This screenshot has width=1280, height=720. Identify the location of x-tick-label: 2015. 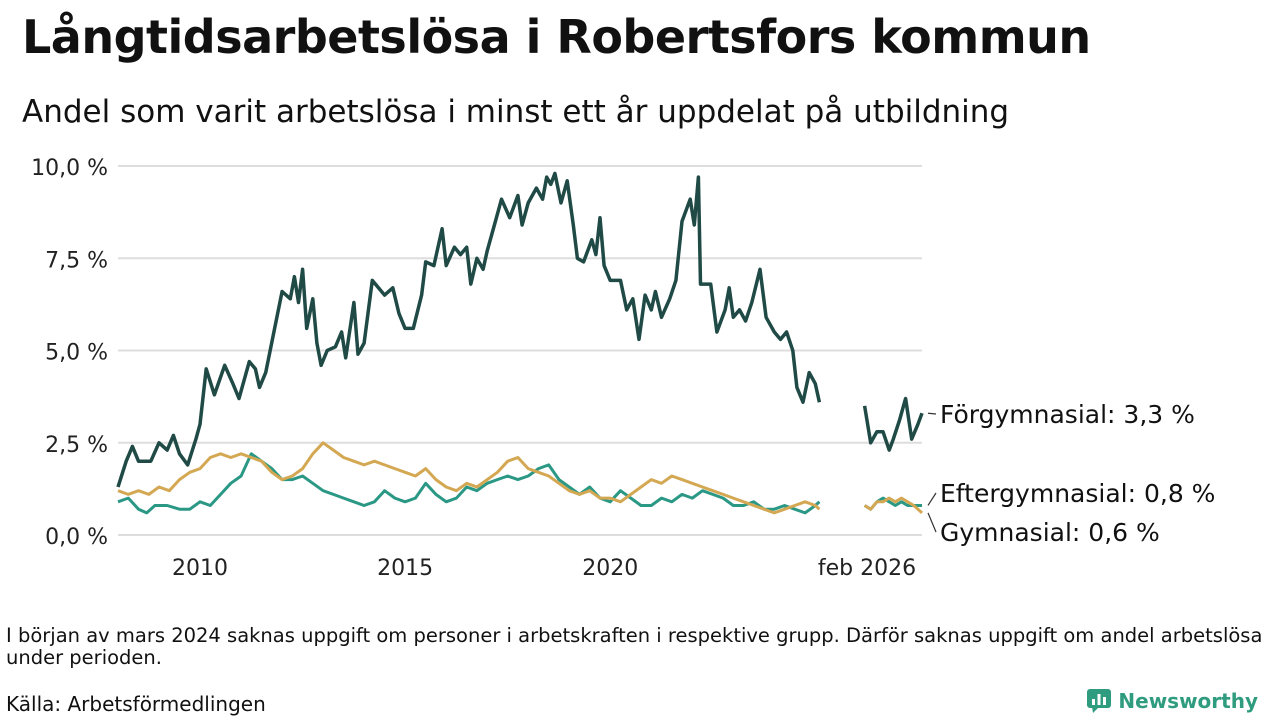
(405, 568).